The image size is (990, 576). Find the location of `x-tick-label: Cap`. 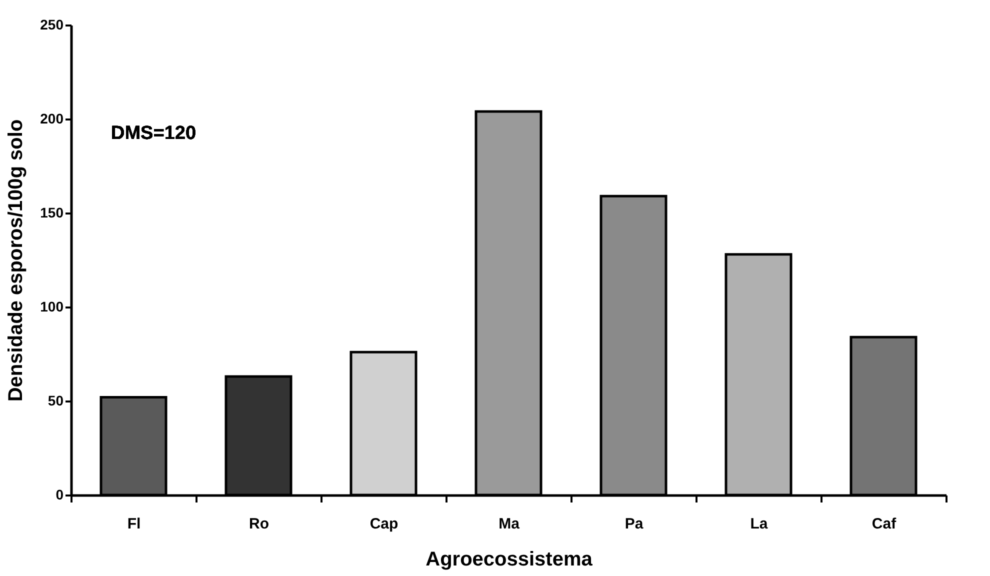

x-tick-label: Cap is located at coordinates (384, 524).